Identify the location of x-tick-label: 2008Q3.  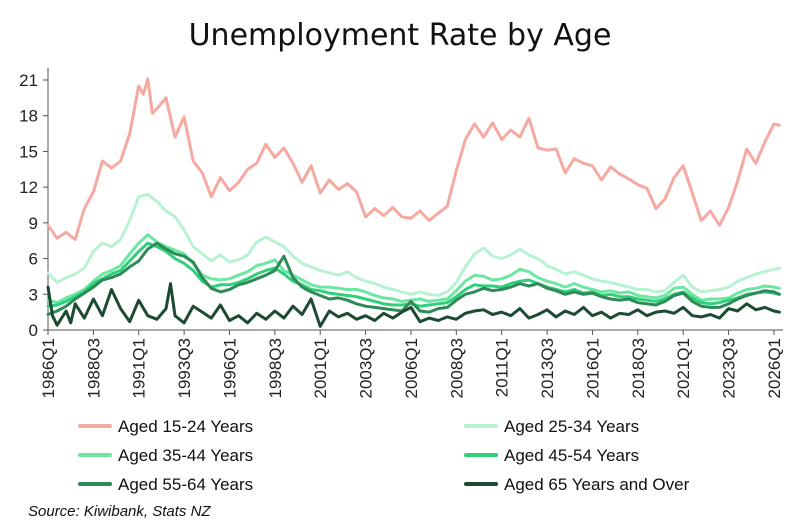
(456, 368).